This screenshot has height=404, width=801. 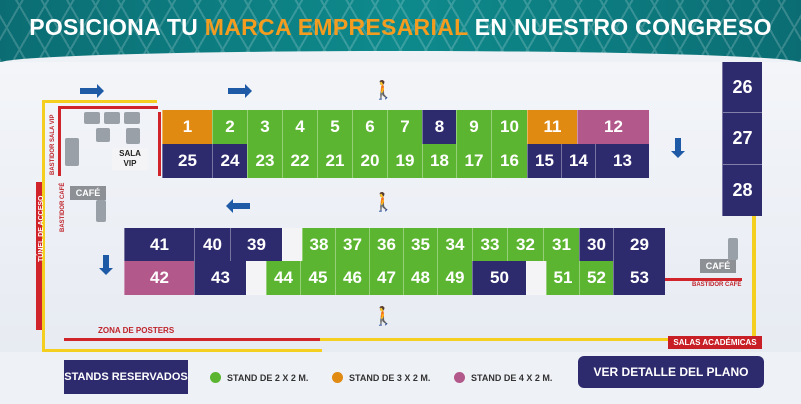 What do you see at coordinates (215, 377) in the screenshot?
I see `legend-green-dot` at bounding box center [215, 377].